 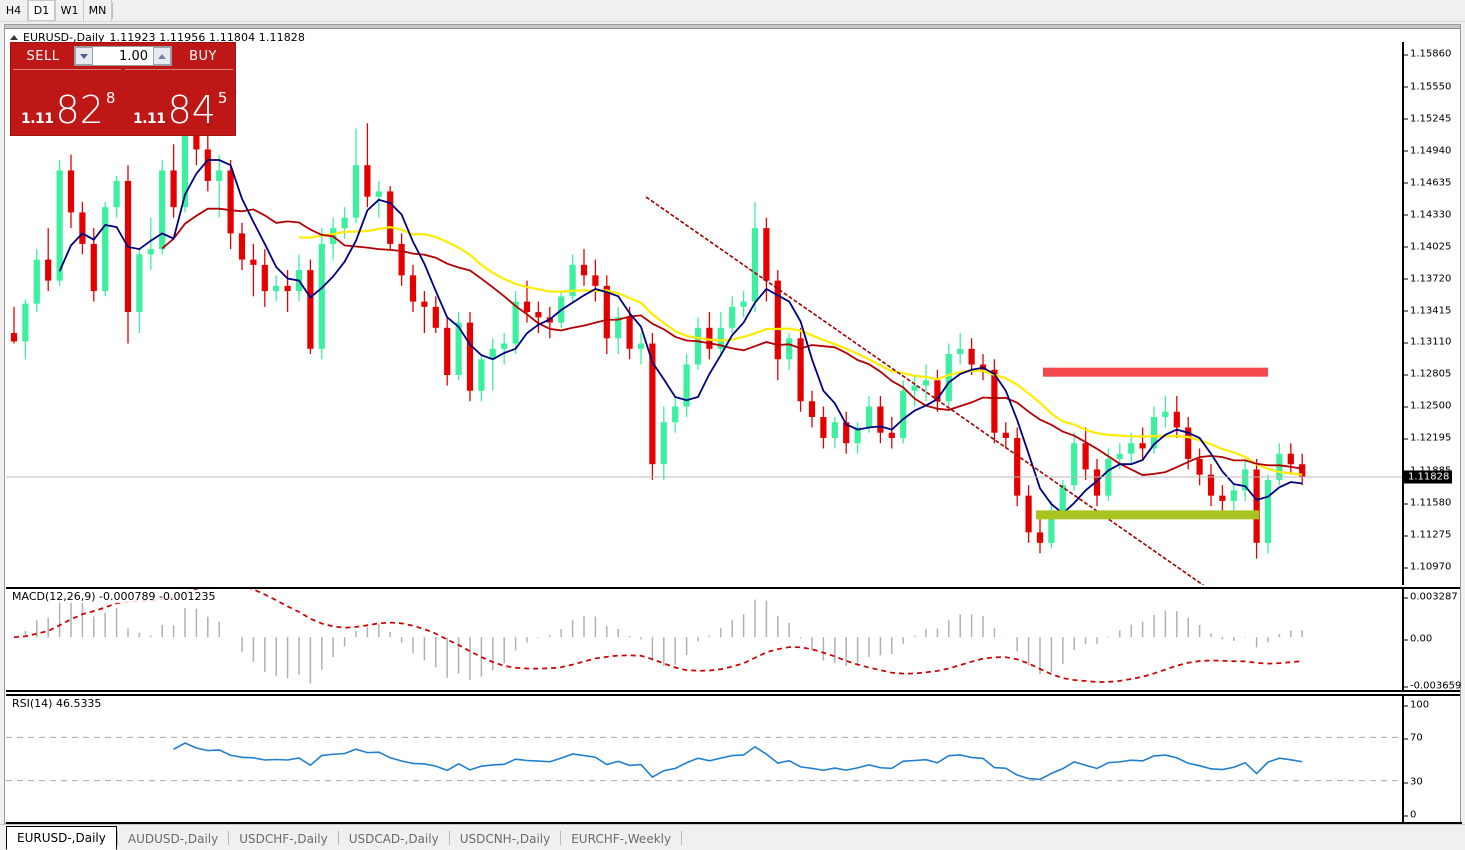 I want to click on price-tick: 1.13110, so click(x=1427, y=342).